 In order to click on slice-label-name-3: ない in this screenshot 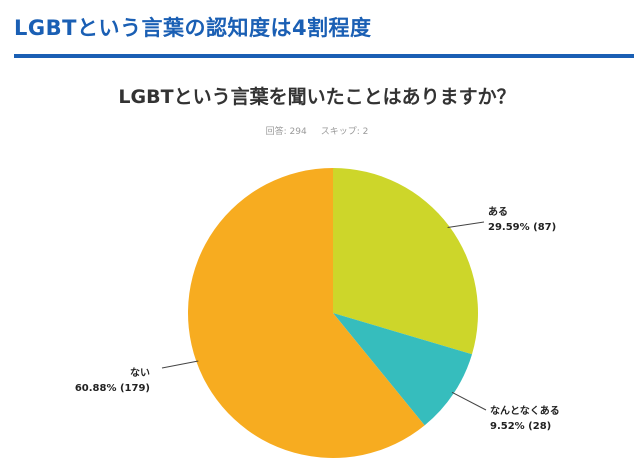, I will do `click(140, 373)`.